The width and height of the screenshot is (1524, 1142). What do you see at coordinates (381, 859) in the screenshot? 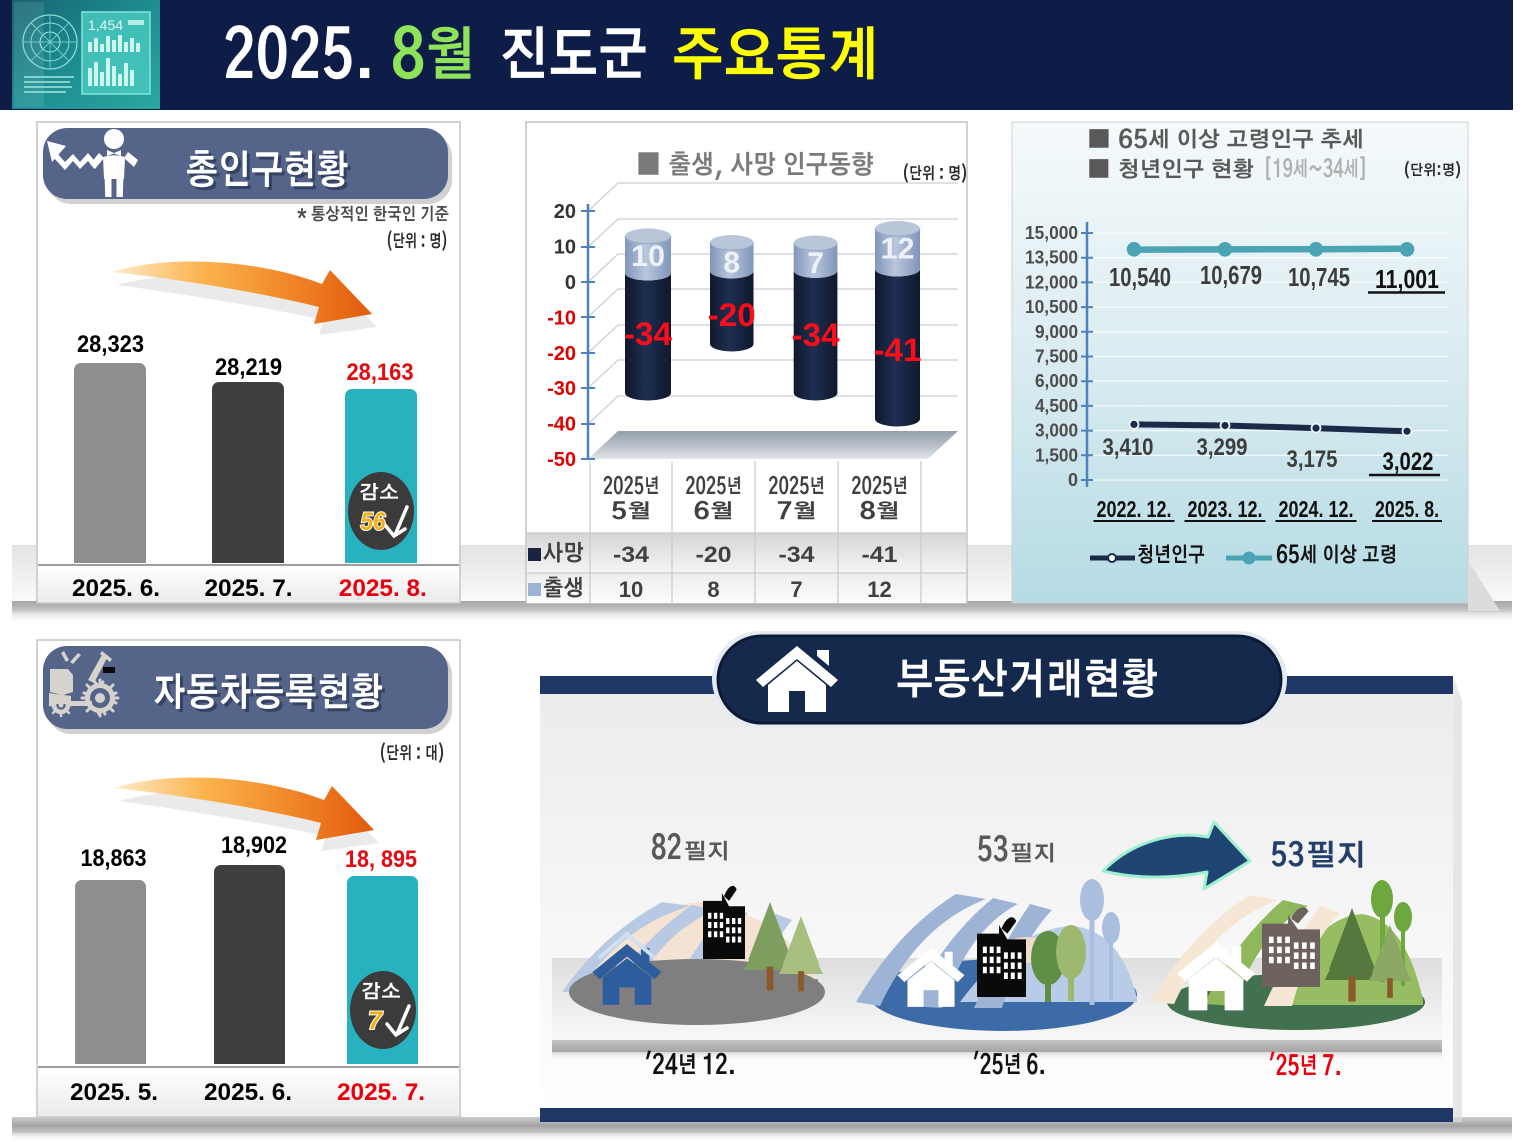
I see `svg-text: 18, 895` at bounding box center [381, 859].